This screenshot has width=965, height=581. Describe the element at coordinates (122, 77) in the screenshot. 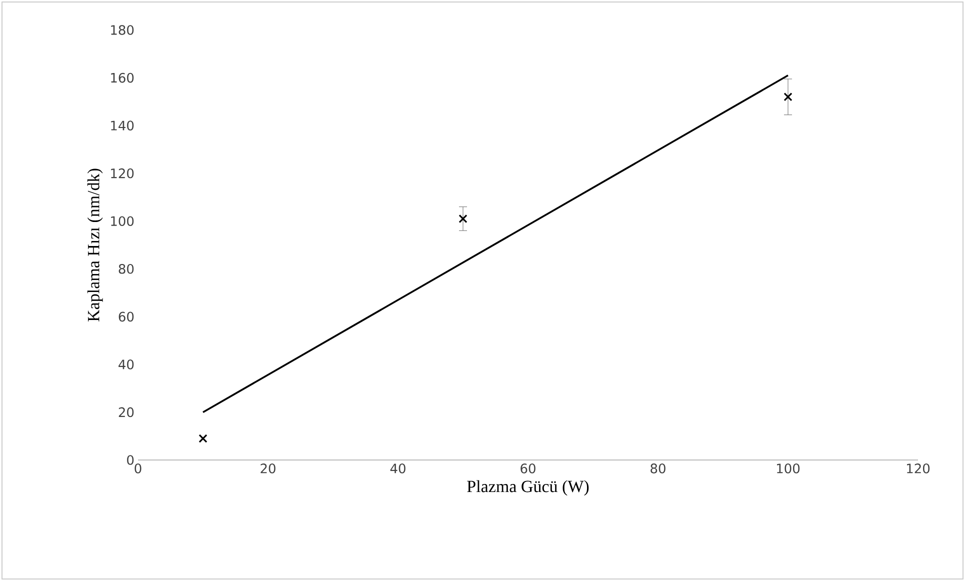

I see `y-tick-label: 160` at that location.